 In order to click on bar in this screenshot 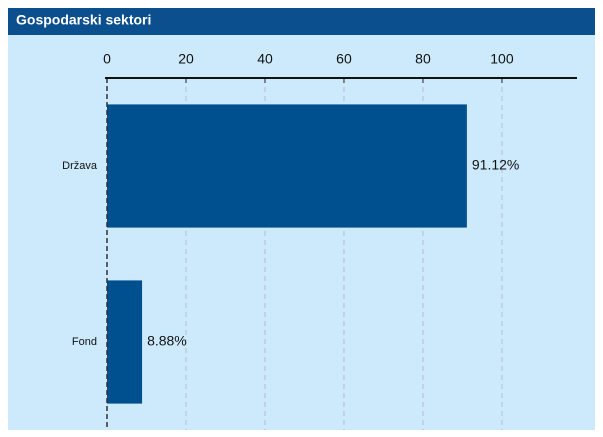, I will do `click(125, 342)`.